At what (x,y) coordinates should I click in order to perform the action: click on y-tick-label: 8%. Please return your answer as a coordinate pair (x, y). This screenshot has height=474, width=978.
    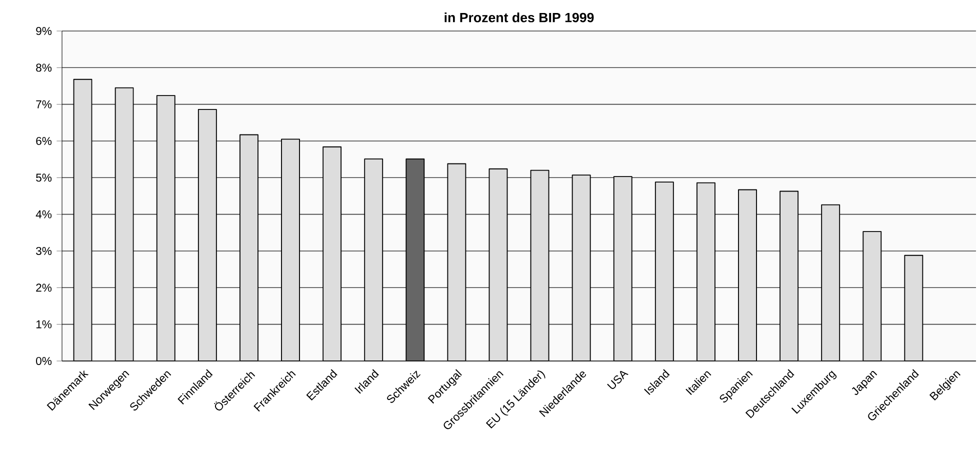
    Looking at the image, I should click on (44, 68).